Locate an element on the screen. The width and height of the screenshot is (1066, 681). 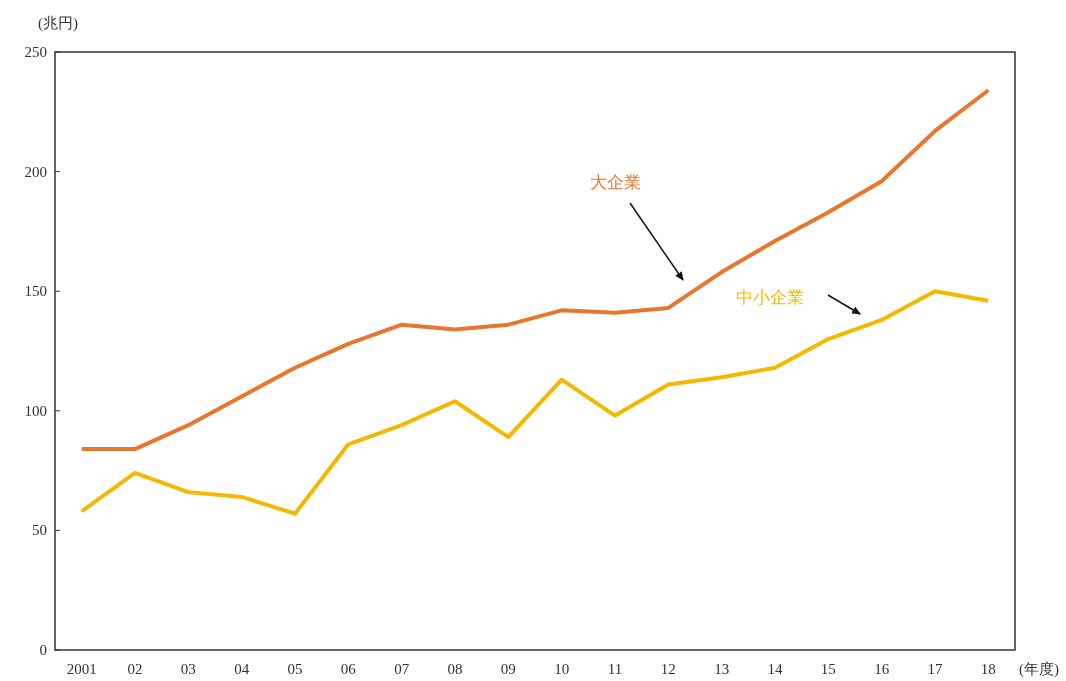
y-tick-label: 250 is located at coordinates (35, 52).